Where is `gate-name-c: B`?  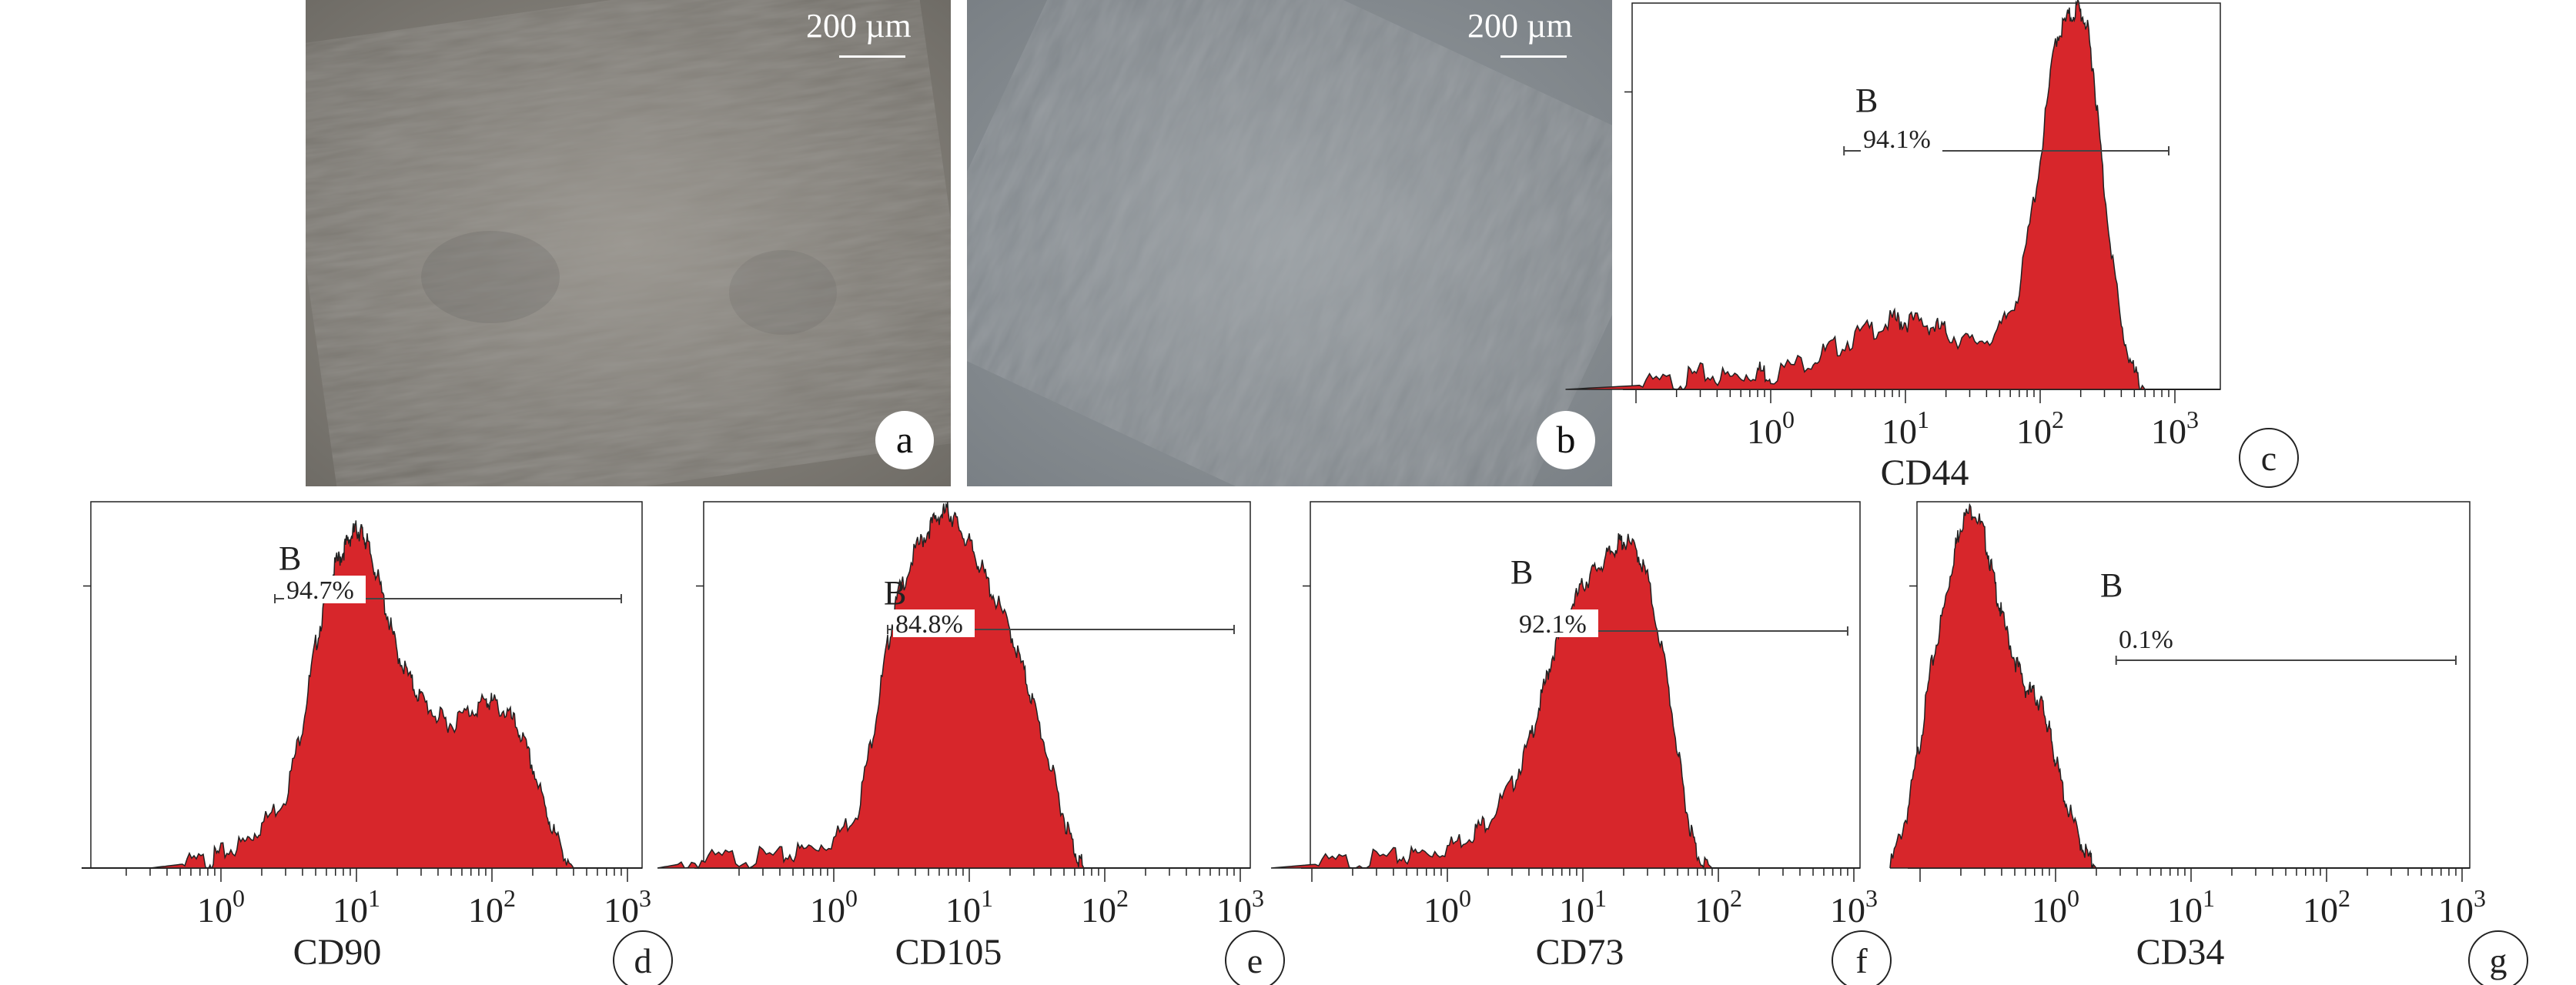 gate-name-c: B is located at coordinates (1866, 100).